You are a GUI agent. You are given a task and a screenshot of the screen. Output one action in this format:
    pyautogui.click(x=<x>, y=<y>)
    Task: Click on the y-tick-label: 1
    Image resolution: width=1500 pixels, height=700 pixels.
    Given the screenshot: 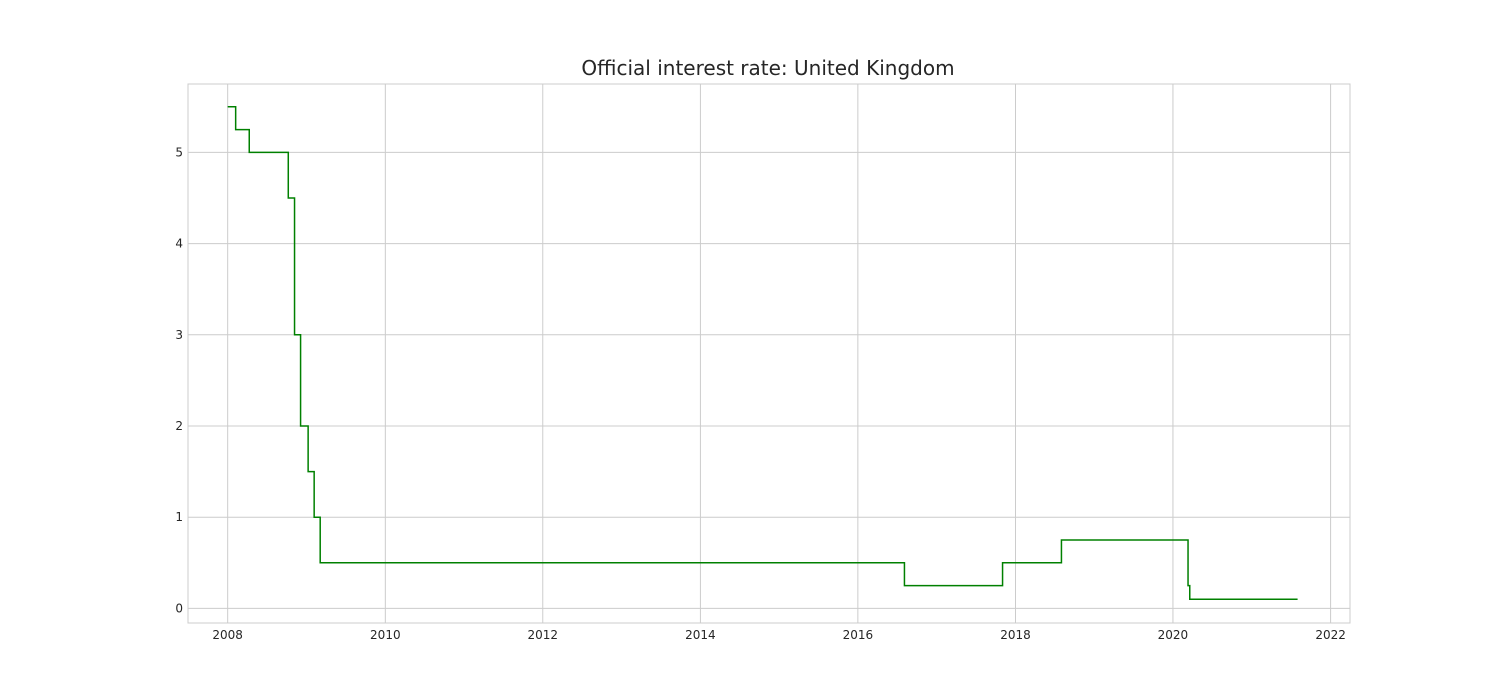 What is the action you would take?
    pyautogui.click(x=179, y=517)
    